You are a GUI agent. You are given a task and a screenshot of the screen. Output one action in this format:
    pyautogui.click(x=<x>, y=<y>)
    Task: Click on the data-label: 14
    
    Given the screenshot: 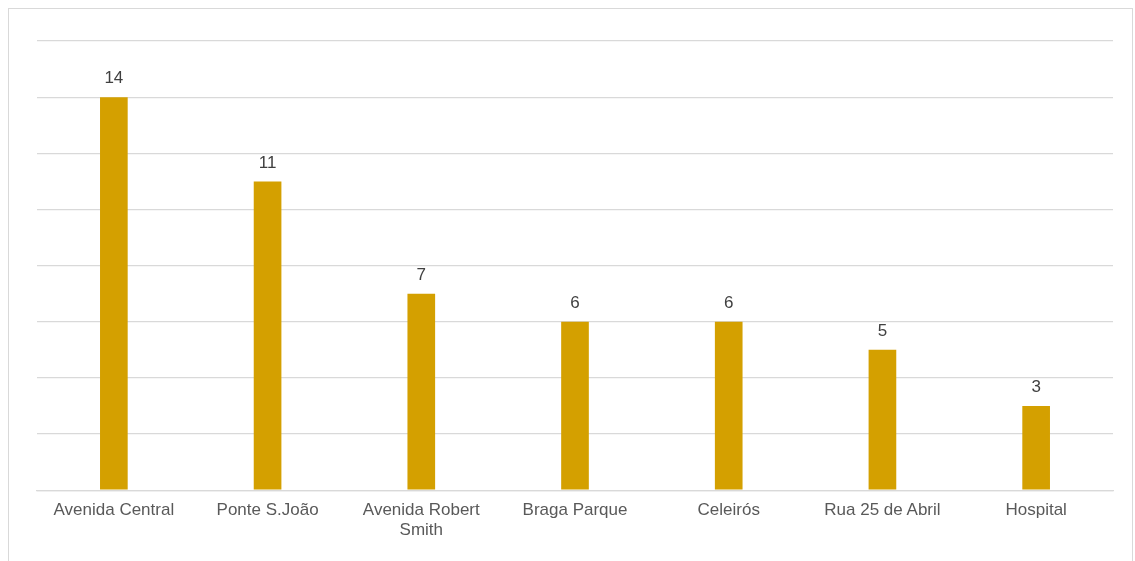 What is the action you would take?
    pyautogui.click(x=114, y=78)
    